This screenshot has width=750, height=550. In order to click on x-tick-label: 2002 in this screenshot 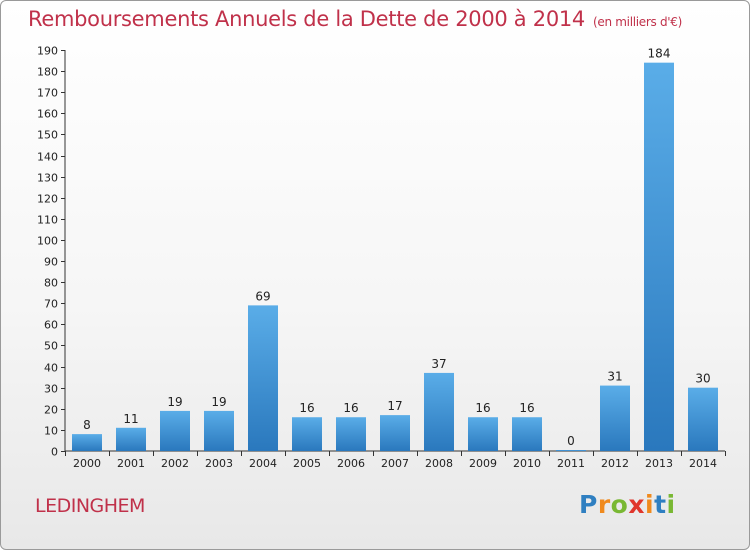, I will do `click(175, 463)`.